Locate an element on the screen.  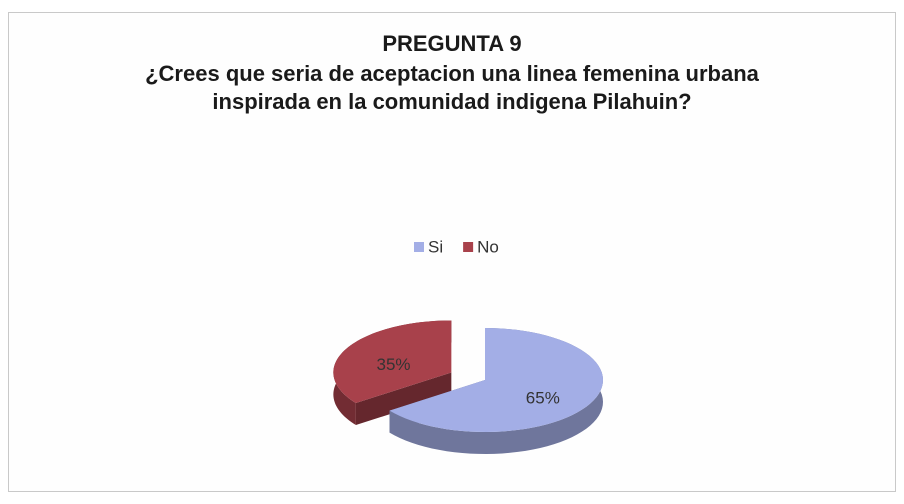
legend-label: Si is located at coordinates (435, 246).